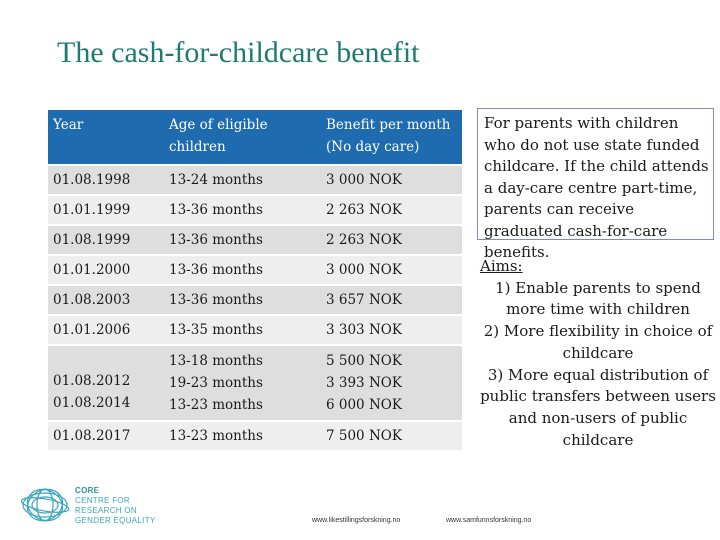  What do you see at coordinates (104, 137) in the screenshot?
I see `header-year: Year` at bounding box center [104, 137].